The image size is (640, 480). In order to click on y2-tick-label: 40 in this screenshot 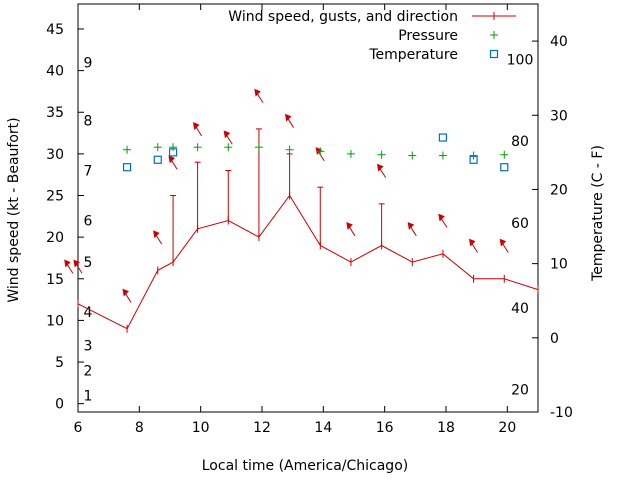, I will do `click(559, 42)`.